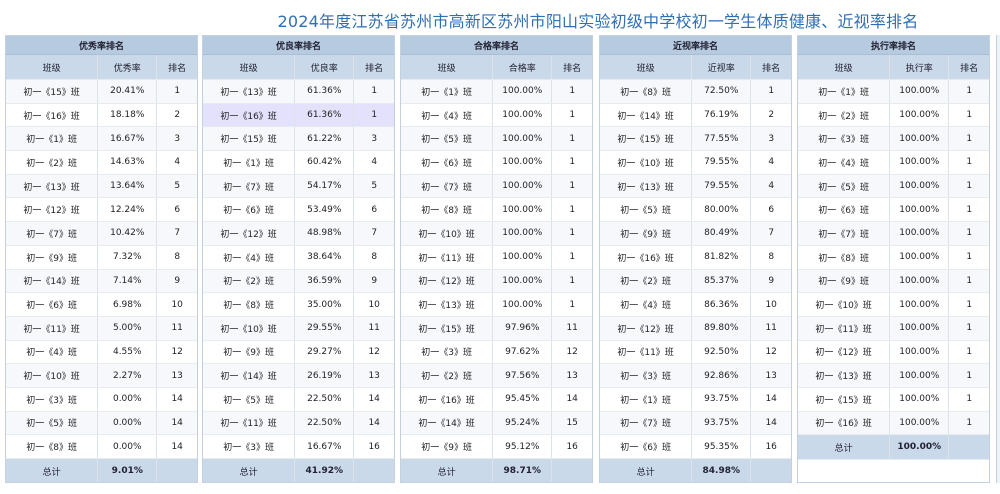 The width and height of the screenshot is (1000, 494). What do you see at coordinates (893, 139) in the screenshot?
I see `table-row: 初一《3》班 100.00% 1` at bounding box center [893, 139].